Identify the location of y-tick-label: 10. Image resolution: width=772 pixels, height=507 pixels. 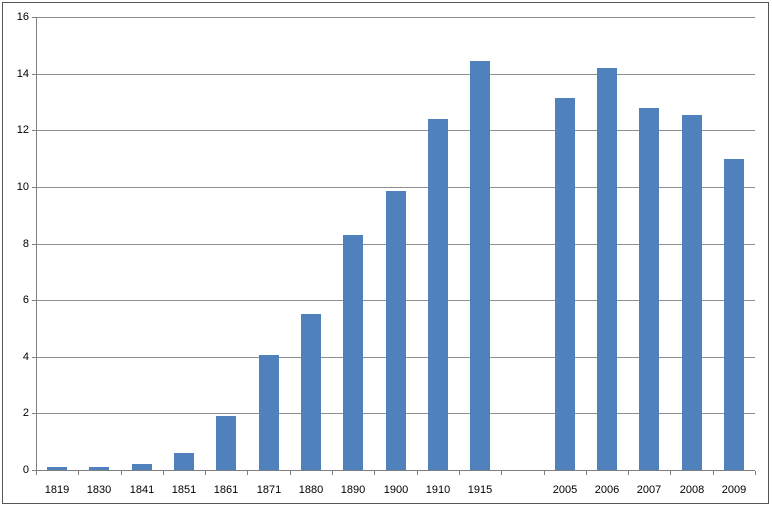
(22, 187).